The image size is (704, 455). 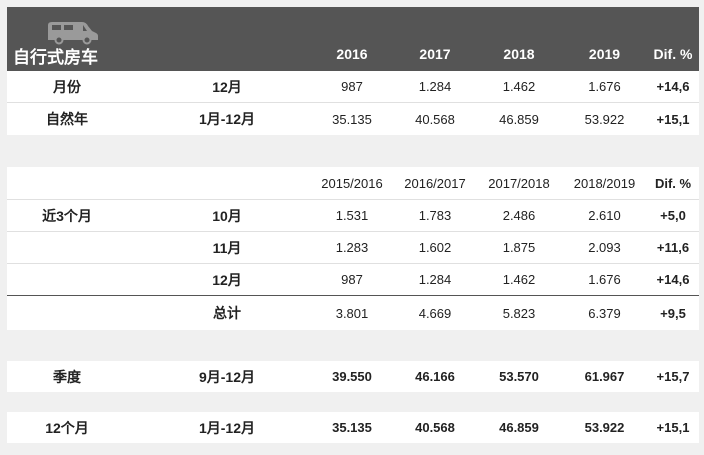 I want to click on table-row: 11月 1.283 1.602 1.875 2.093 +11,6, so click(x=353, y=248).